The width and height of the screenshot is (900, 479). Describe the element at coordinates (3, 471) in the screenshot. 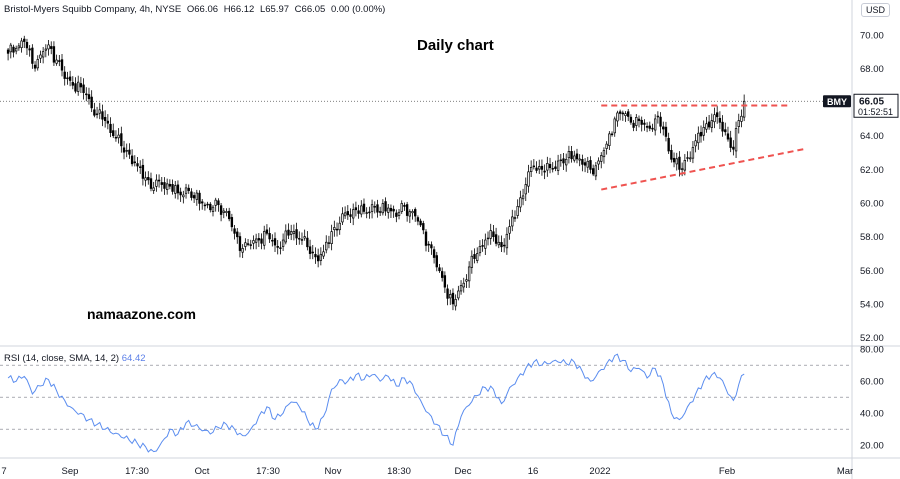

I see `time-tick-label: 7` at that location.